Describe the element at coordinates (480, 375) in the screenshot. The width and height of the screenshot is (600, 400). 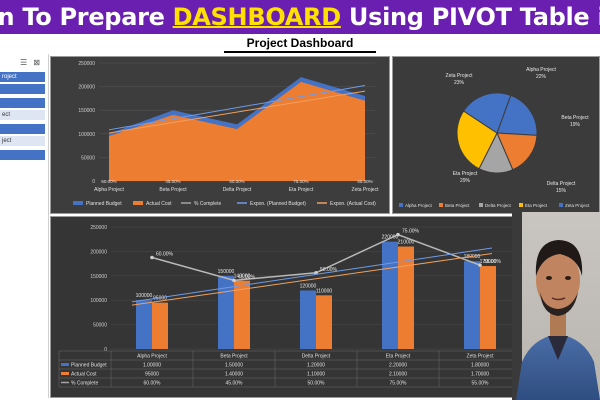
I see `table-cell: 1.70000` at that location.